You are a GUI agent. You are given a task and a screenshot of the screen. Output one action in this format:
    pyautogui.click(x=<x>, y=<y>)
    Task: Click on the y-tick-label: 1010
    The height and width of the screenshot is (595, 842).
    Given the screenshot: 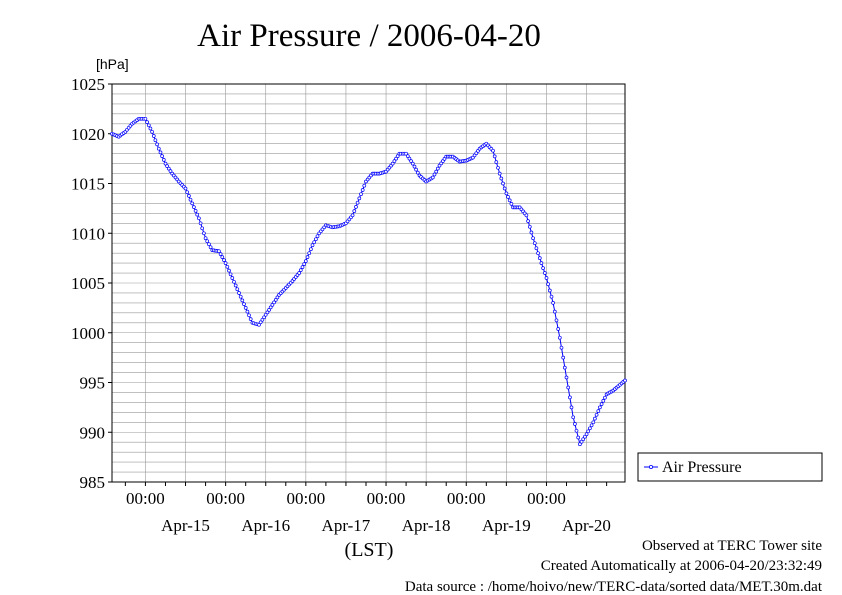 What is the action you would take?
    pyautogui.click(x=88, y=233)
    